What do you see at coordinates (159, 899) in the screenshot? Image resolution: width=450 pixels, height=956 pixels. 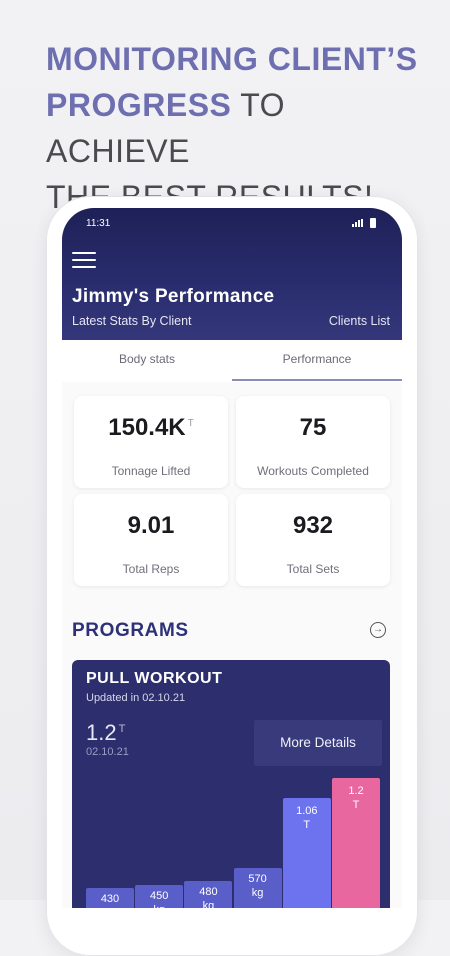 I see `bar-label: 450kg` at bounding box center [159, 899].